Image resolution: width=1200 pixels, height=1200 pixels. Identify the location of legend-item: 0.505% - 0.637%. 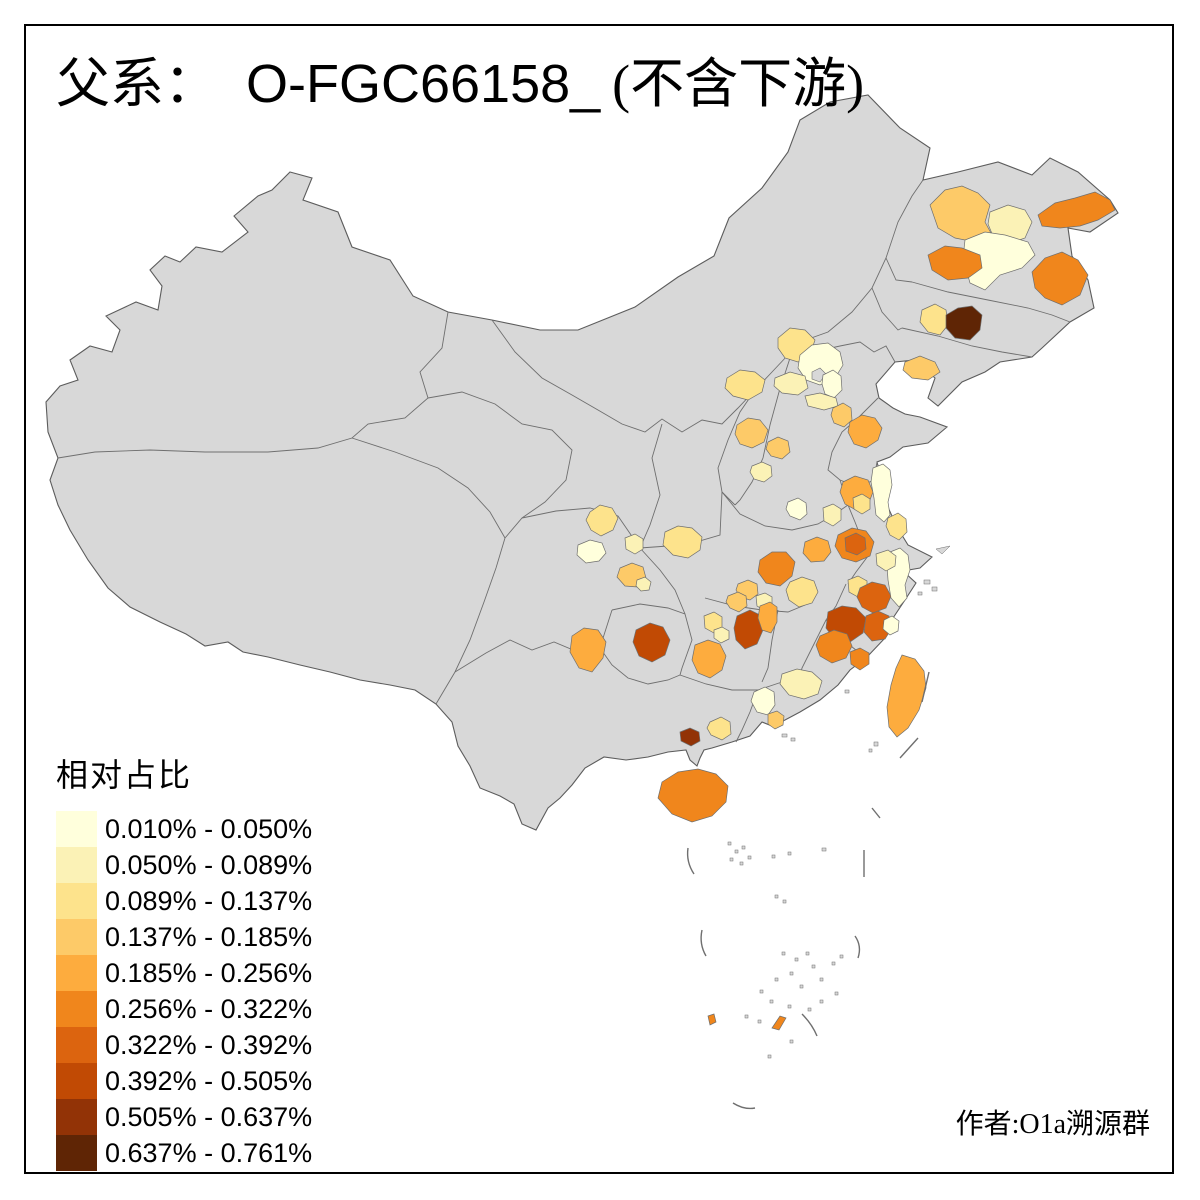
(184, 1117).